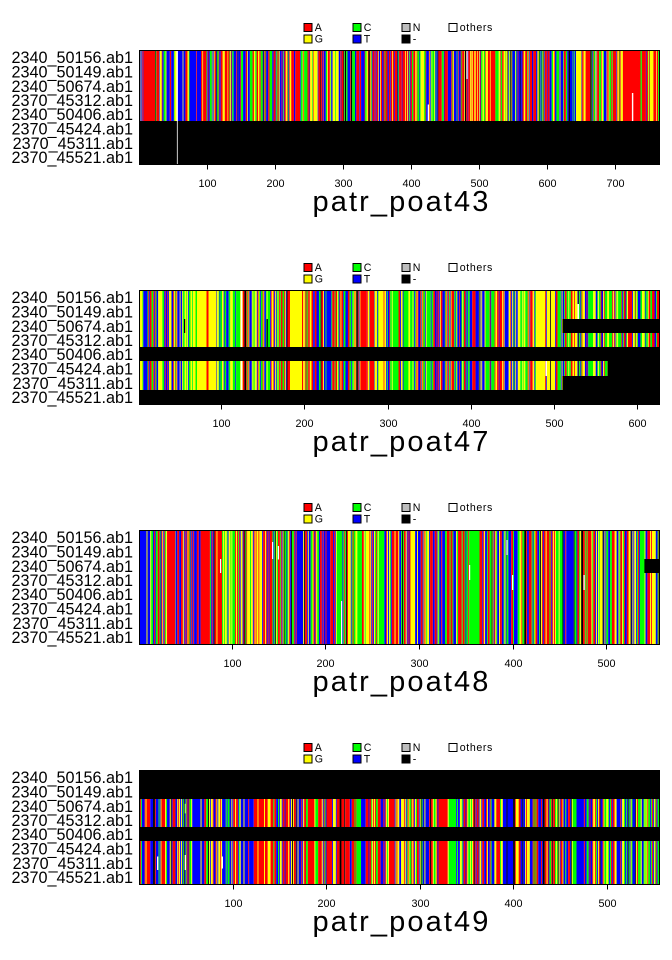 The width and height of the screenshot is (672, 960). I want to click on svg-text: patr_poat43, so click(402, 202).